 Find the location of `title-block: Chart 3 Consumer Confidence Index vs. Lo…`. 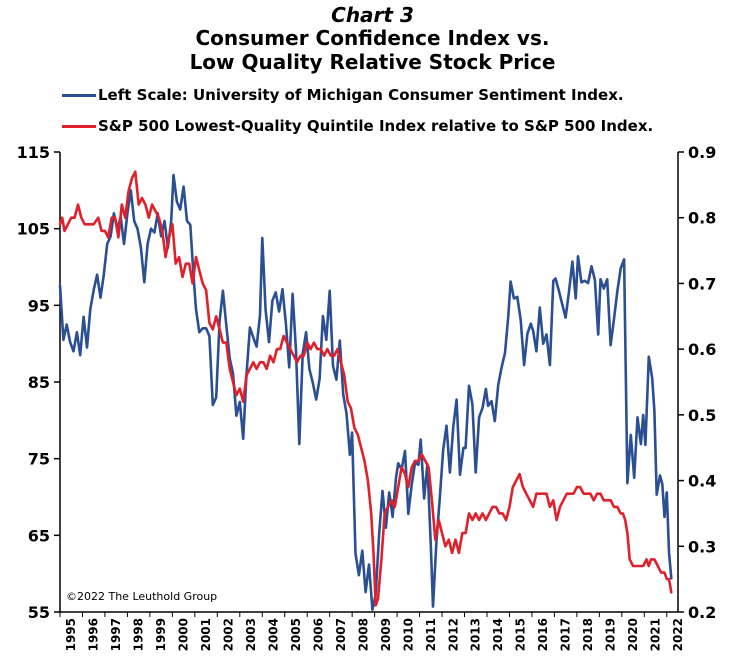

title-block: Chart 3 Consumer Confidence Index vs. Lo… is located at coordinates (372, 39).